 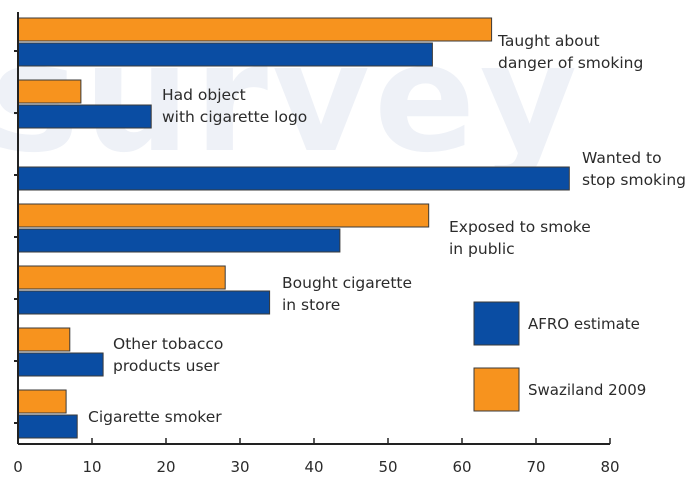 I want to click on category-label: Bought cigarette in store, so click(x=347, y=294).